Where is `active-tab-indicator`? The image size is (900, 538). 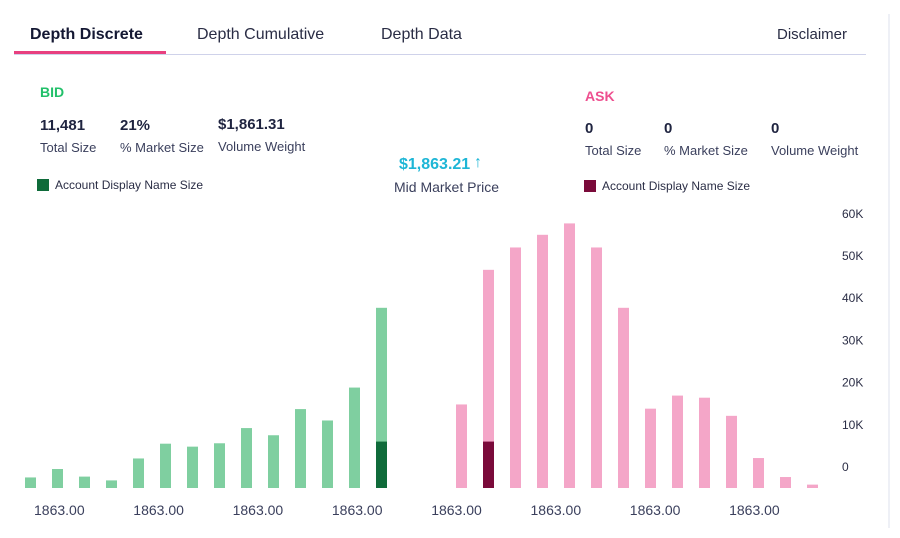 active-tab-indicator is located at coordinates (90, 52).